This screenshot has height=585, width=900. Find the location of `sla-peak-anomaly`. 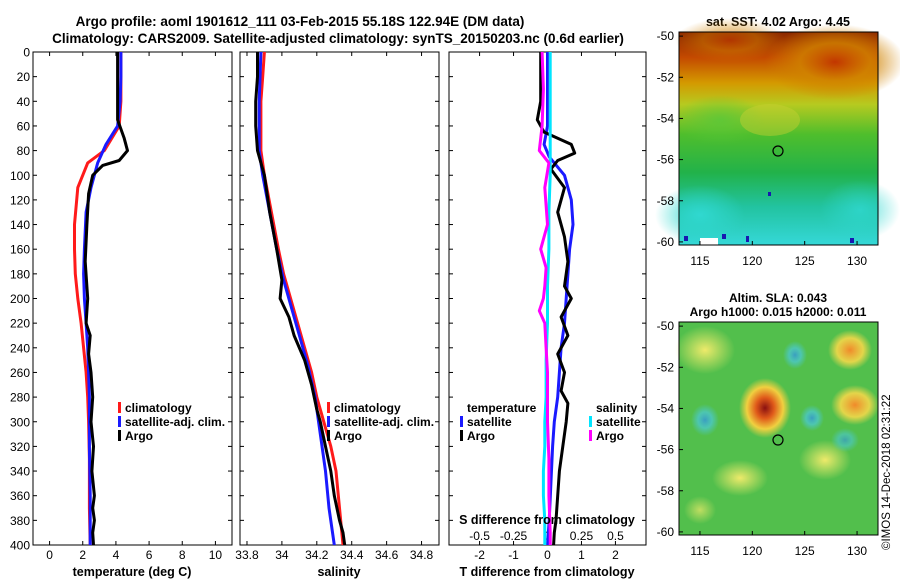

sla-peak-anomaly is located at coordinates (765, 408).